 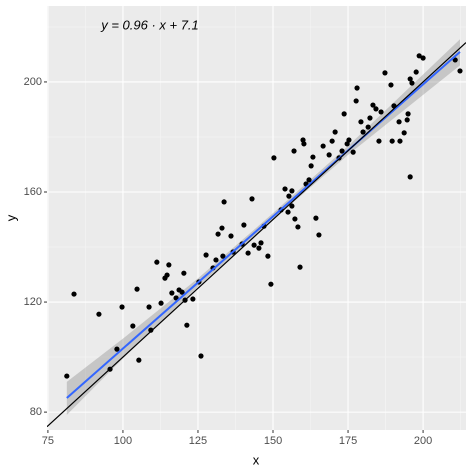 I want to click on y-tick-label: 200, so click(x=33, y=82).